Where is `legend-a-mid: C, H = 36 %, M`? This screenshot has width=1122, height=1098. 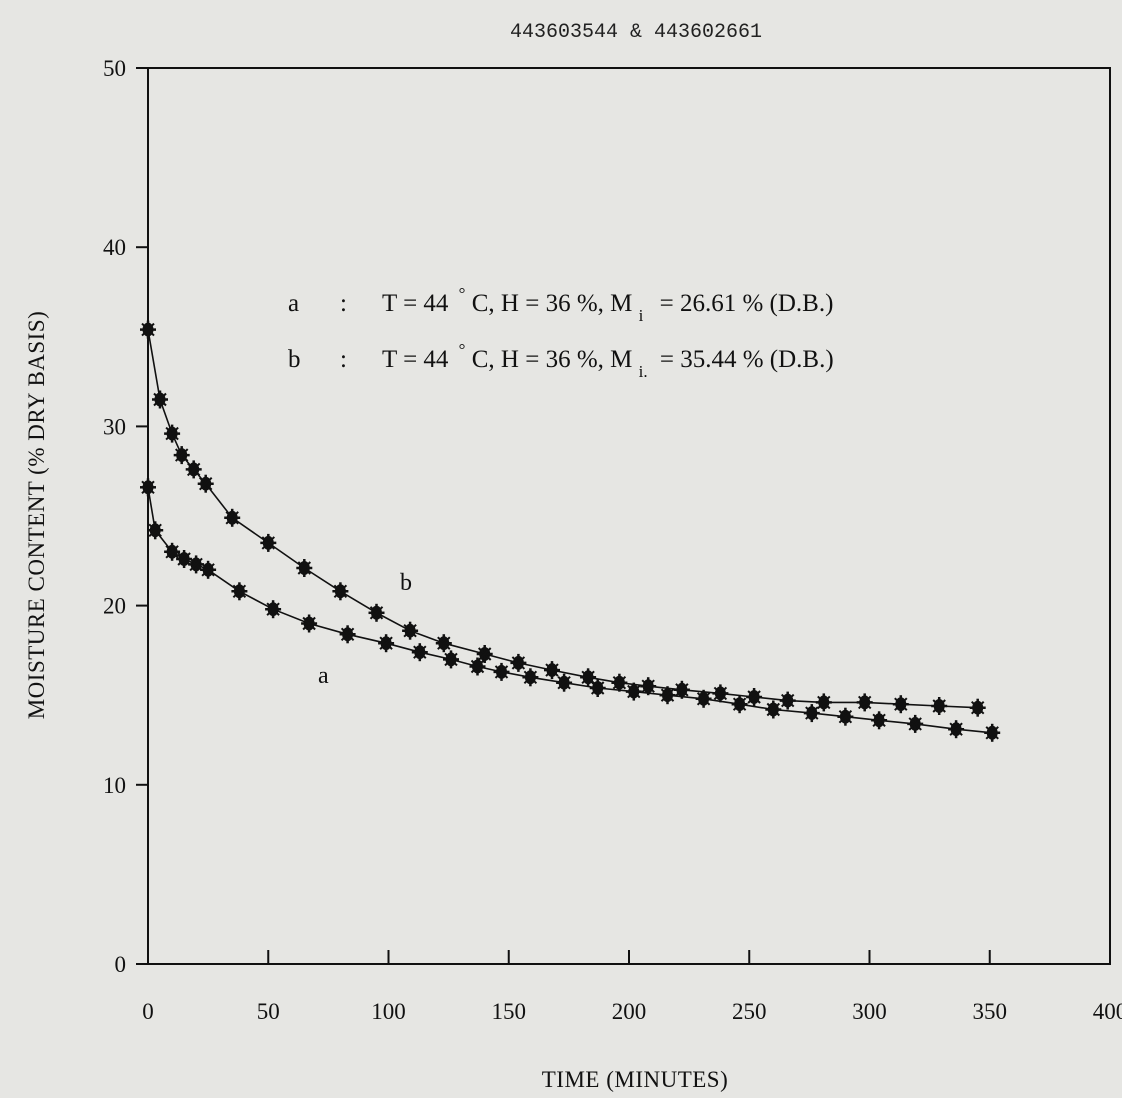 legend-a-mid: C, H = 36 %, M is located at coordinates (552, 303).